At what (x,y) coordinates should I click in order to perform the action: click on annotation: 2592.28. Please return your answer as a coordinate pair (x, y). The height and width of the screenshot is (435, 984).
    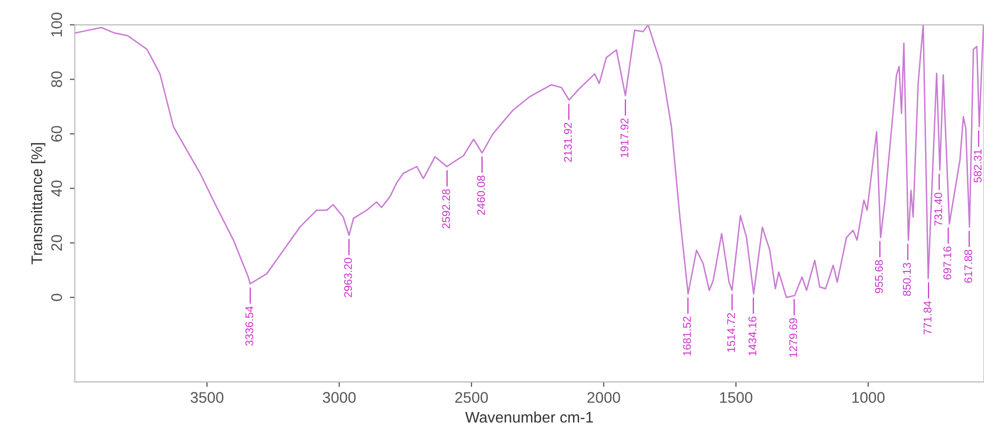
    Looking at the image, I should click on (446, 208).